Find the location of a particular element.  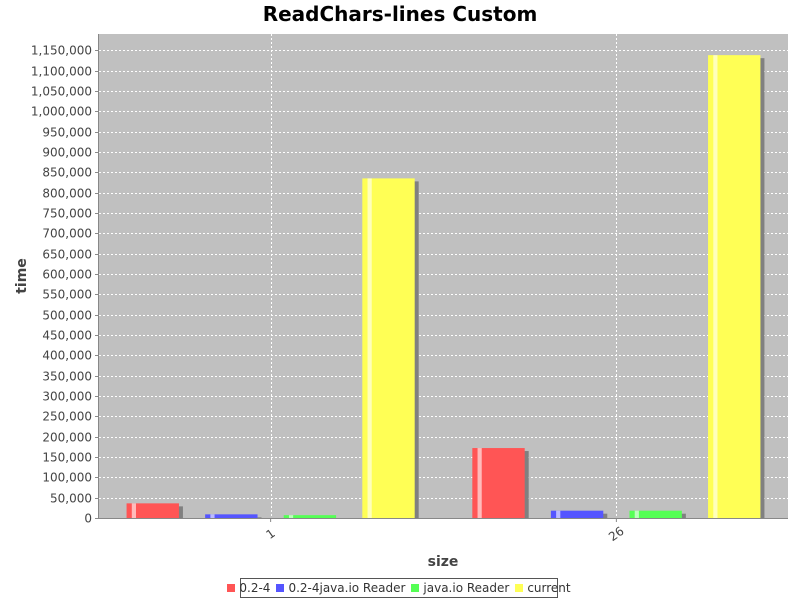

legend-item: current is located at coordinates (543, 588).